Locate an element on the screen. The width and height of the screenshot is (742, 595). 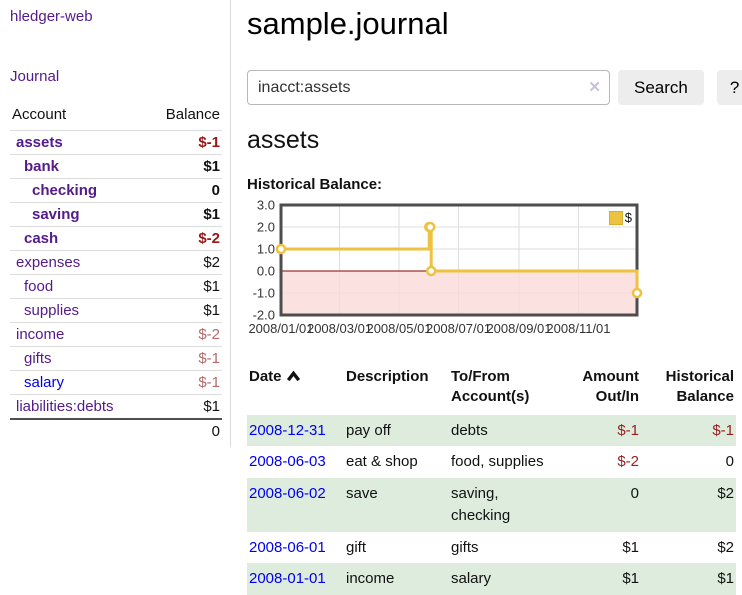
sidebar-nav: Journal is located at coordinates (116, 77).